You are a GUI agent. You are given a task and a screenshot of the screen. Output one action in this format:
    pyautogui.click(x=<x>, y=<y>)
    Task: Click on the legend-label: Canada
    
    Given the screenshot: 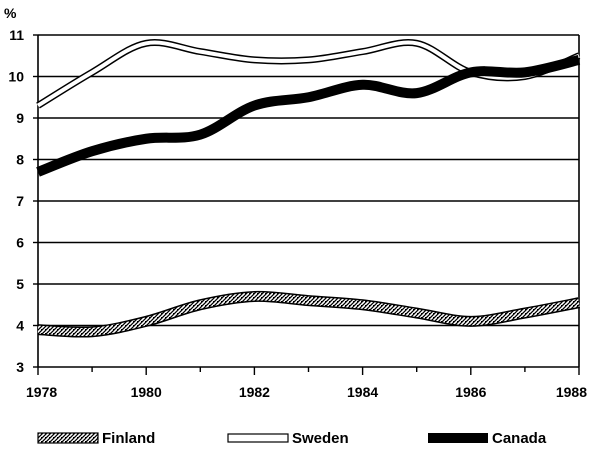 What is the action you would take?
    pyautogui.click(x=519, y=438)
    